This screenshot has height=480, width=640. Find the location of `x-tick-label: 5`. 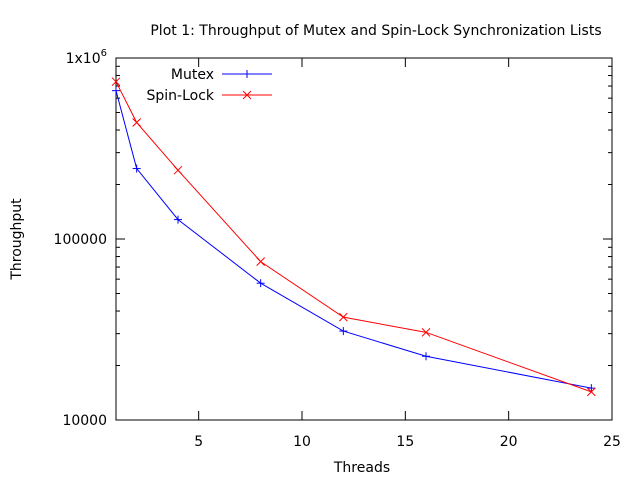

x-tick-label: 5 is located at coordinates (198, 442).